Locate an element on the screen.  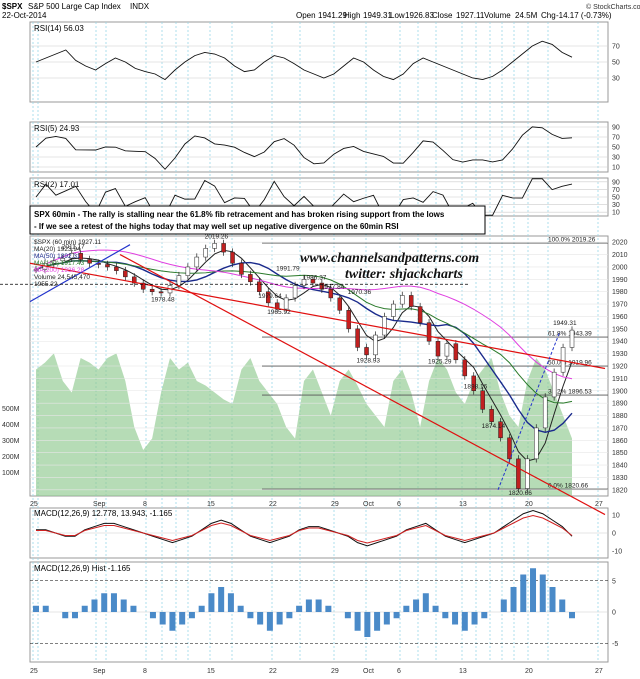
xaxis-tick: 27 is located at coordinates (599, 504).